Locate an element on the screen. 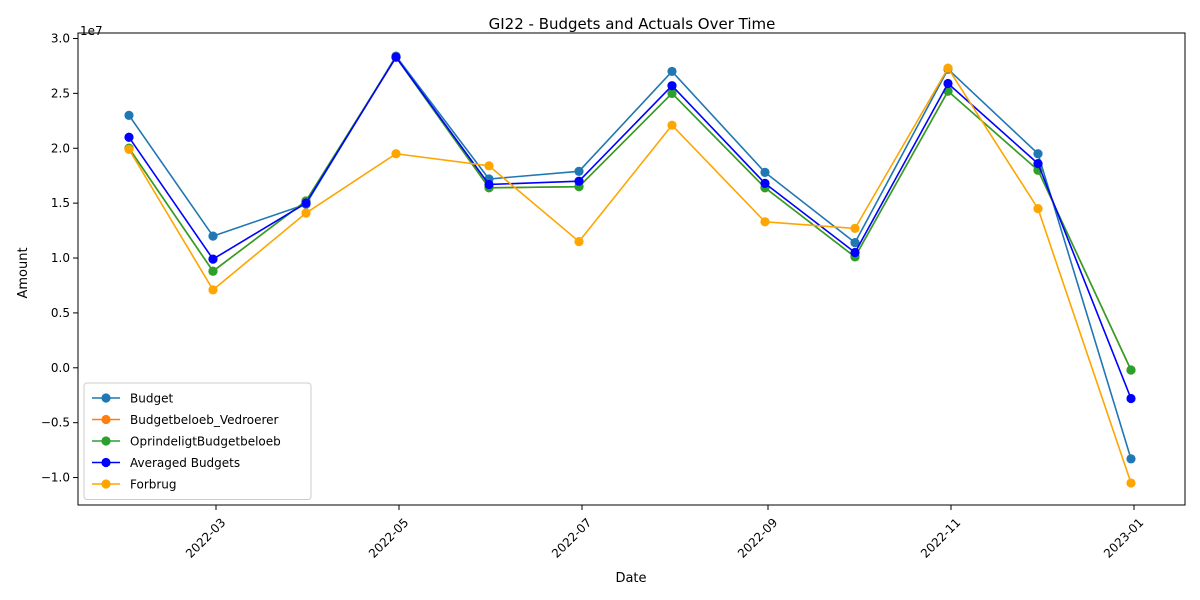 The height and width of the screenshot is (600, 1200). x-tick-label: 2022-11 is located at coordinates (940, 537).